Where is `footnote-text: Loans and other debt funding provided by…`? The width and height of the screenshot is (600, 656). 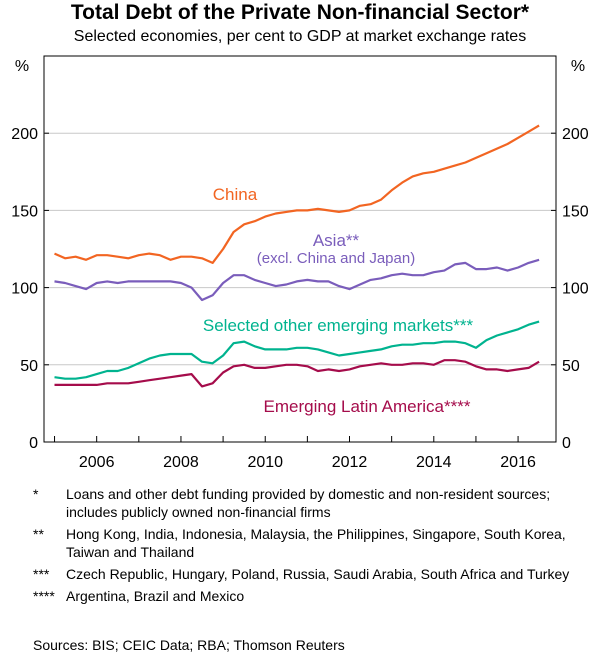
footnote-text: Loans and other debt funding provided by… is located at coordinates (308, 503).